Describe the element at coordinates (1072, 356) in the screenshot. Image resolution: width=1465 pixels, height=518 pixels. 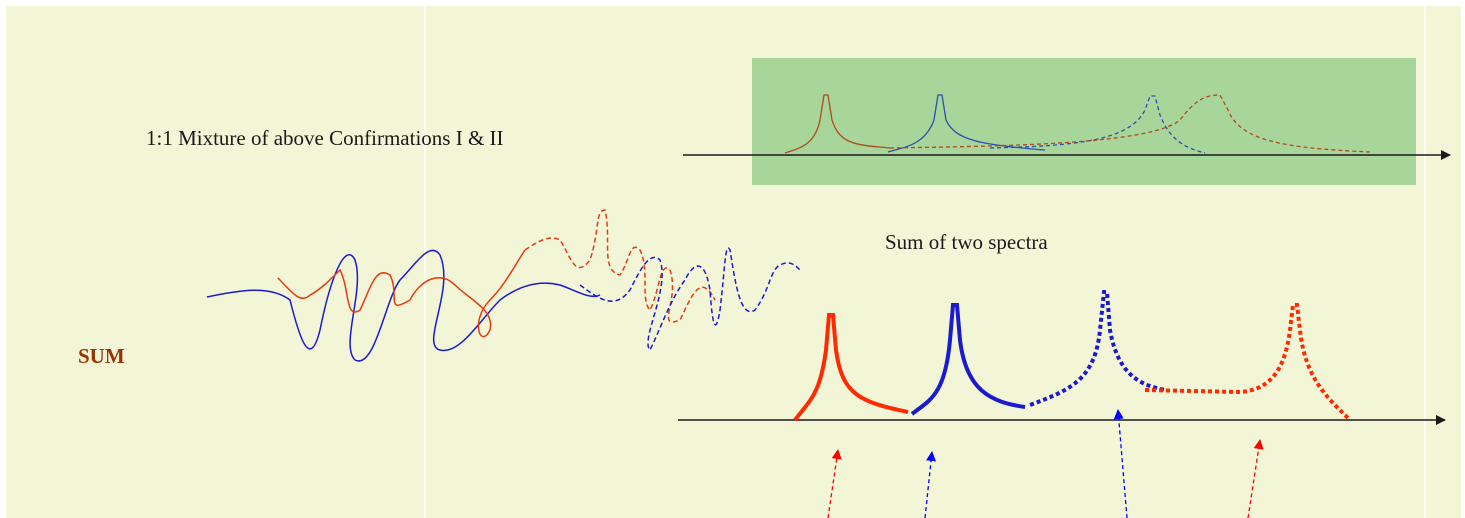
I see `sum-spectrum` at that location.